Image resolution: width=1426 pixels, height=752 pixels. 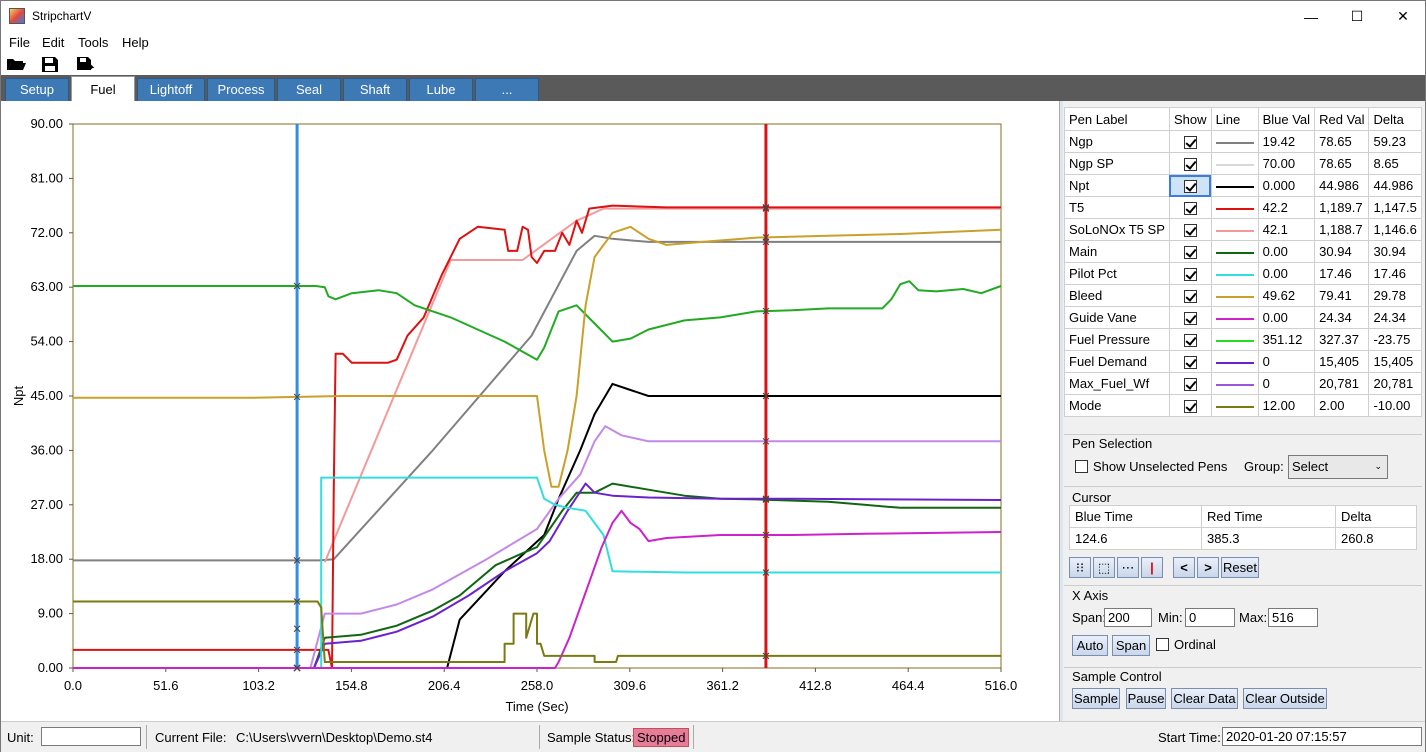 I want to click on ordinal-checkbox, so click(x=1162, y=644).